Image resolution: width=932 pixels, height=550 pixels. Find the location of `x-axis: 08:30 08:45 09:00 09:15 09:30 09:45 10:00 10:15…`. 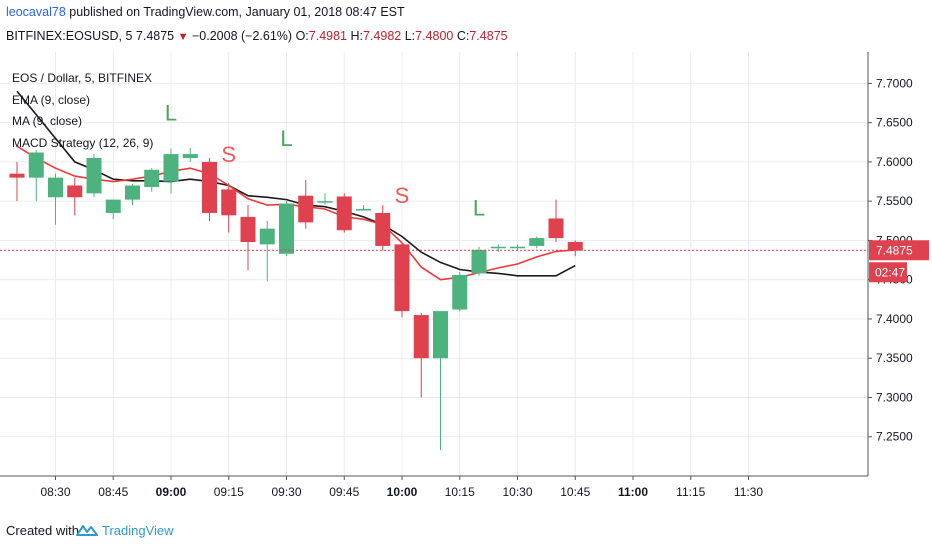

x-axis: 08:30 08:45 09:00 09:15 09:30 09:45 10:00 10:15… is located at coordinates (401, 487).